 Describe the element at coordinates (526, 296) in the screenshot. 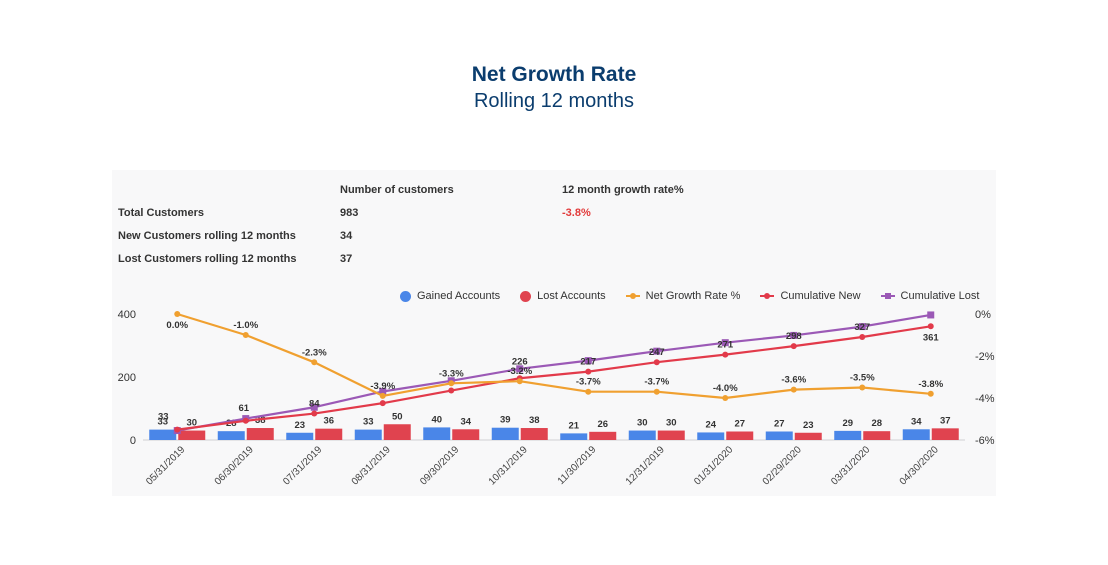

I see `legend-lost-marker` at that location.